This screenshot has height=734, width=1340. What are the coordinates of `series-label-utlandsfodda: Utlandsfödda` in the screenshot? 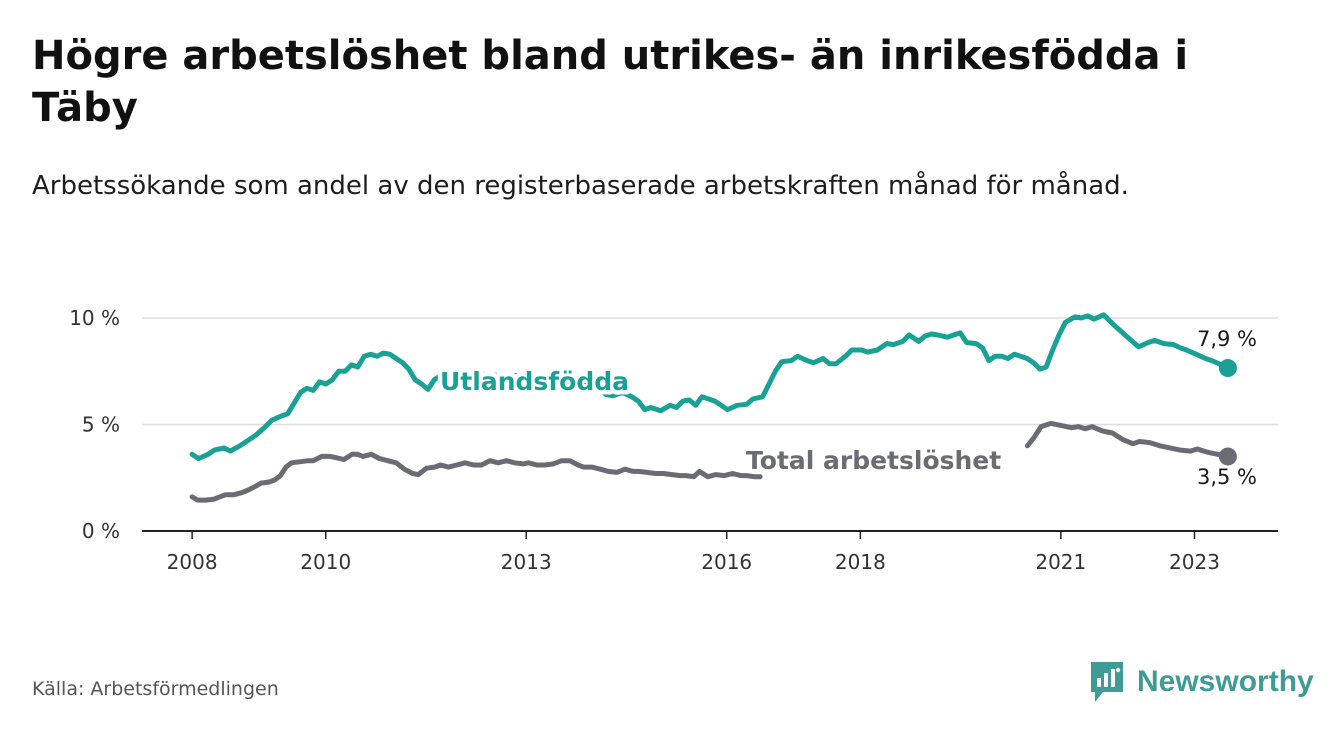 It's located at (534, 381).